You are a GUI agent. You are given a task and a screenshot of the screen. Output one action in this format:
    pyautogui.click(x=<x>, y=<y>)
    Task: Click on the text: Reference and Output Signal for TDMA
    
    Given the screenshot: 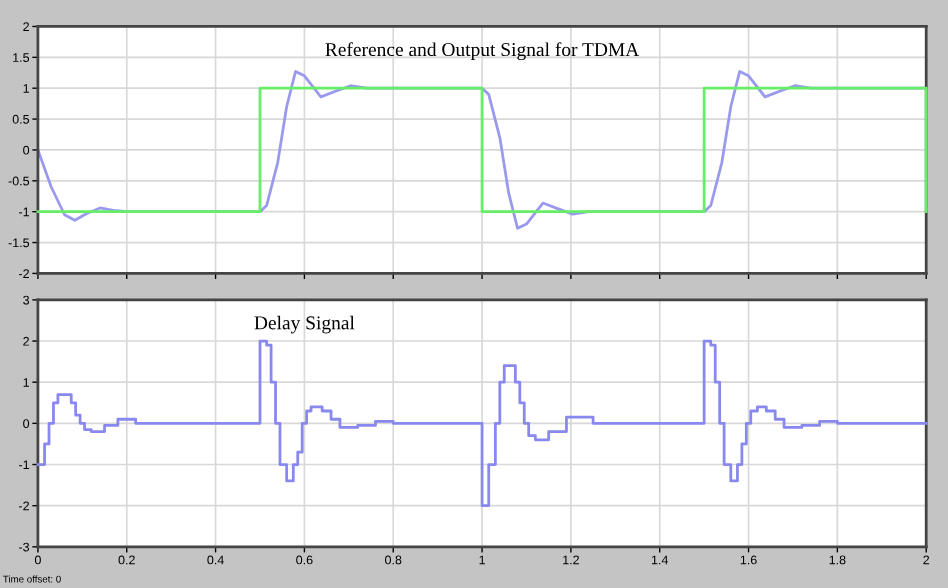 What is the action you would take?
    pyautogui.click(x=482, y=51)
    